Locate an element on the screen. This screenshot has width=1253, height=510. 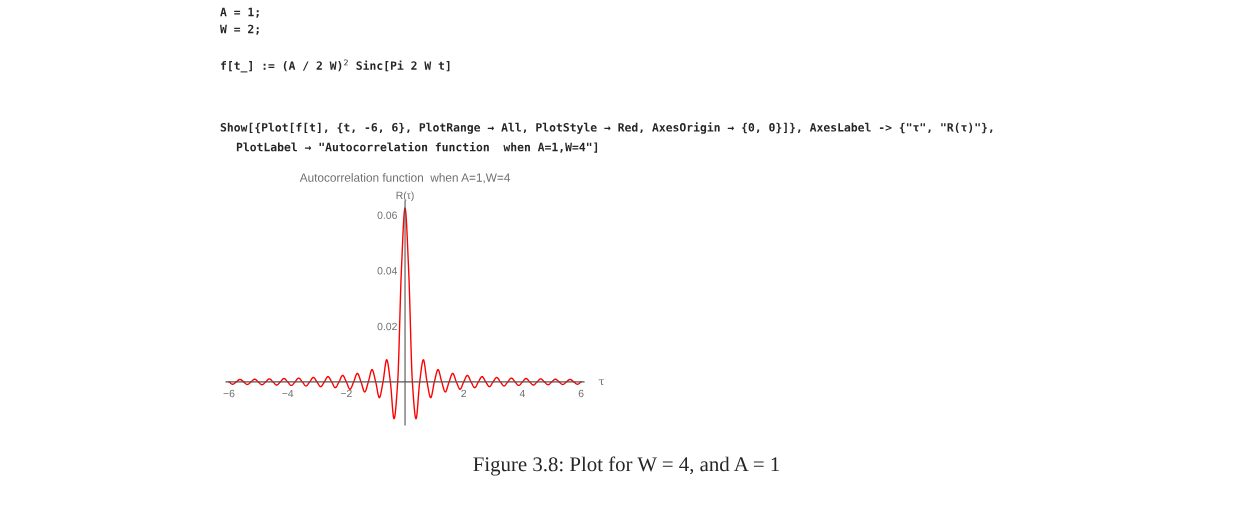
y-tick-label: 0.06 is located at coordinates (387, 215).